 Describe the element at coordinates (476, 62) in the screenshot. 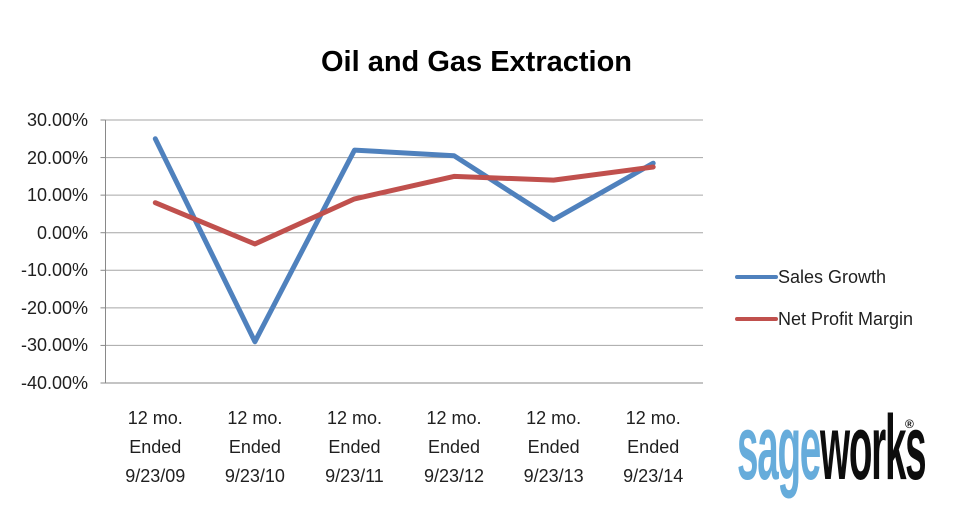

I see `chart-title: Oil and Gas Extraction` at that location.